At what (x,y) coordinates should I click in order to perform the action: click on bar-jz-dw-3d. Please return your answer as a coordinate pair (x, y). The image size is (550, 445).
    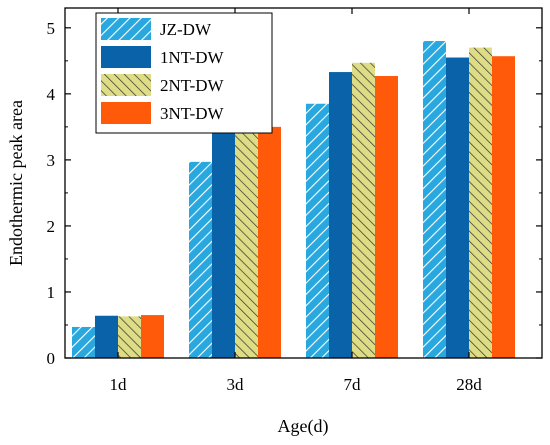
    Looking at the image, I should click on (200, 259).